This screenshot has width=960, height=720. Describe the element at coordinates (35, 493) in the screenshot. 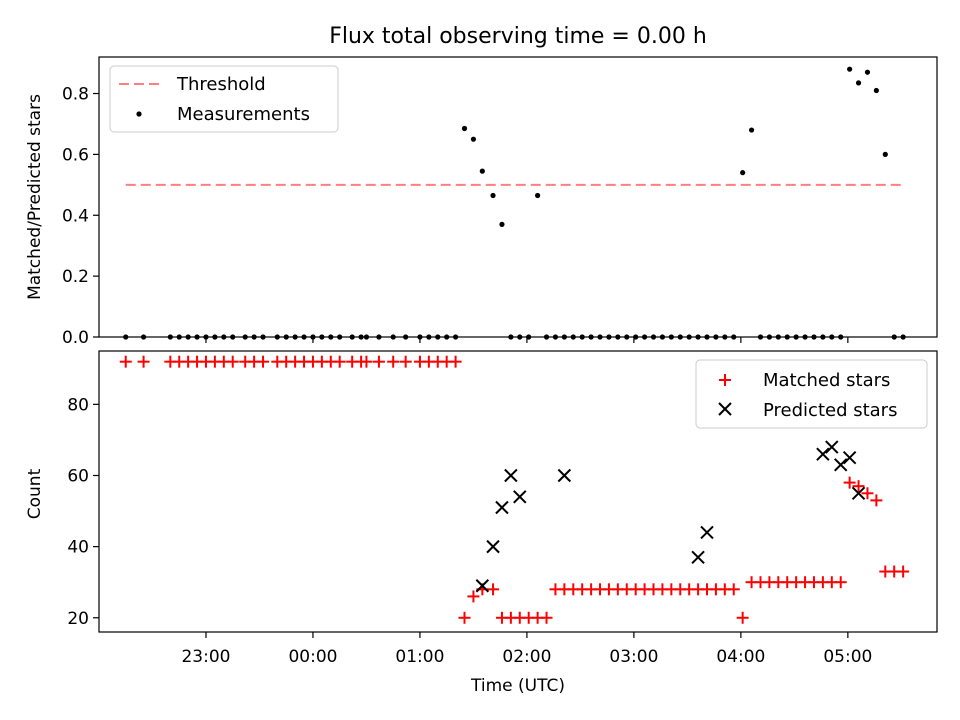

I see `bottom-y-axis-label: Count` at that location.